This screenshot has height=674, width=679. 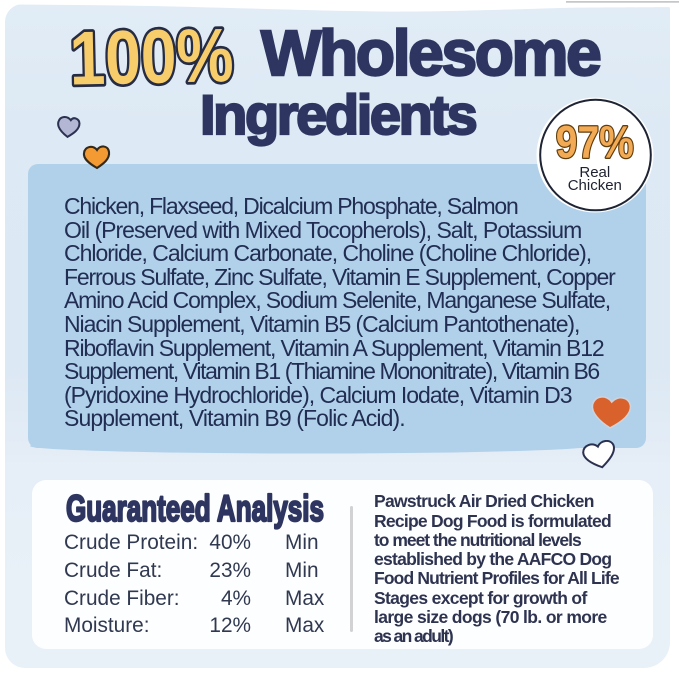 What do you see at coordinates (595, 141) in the screenshot?
I see `svg-text: 97%` at bounding box center [595, 141].